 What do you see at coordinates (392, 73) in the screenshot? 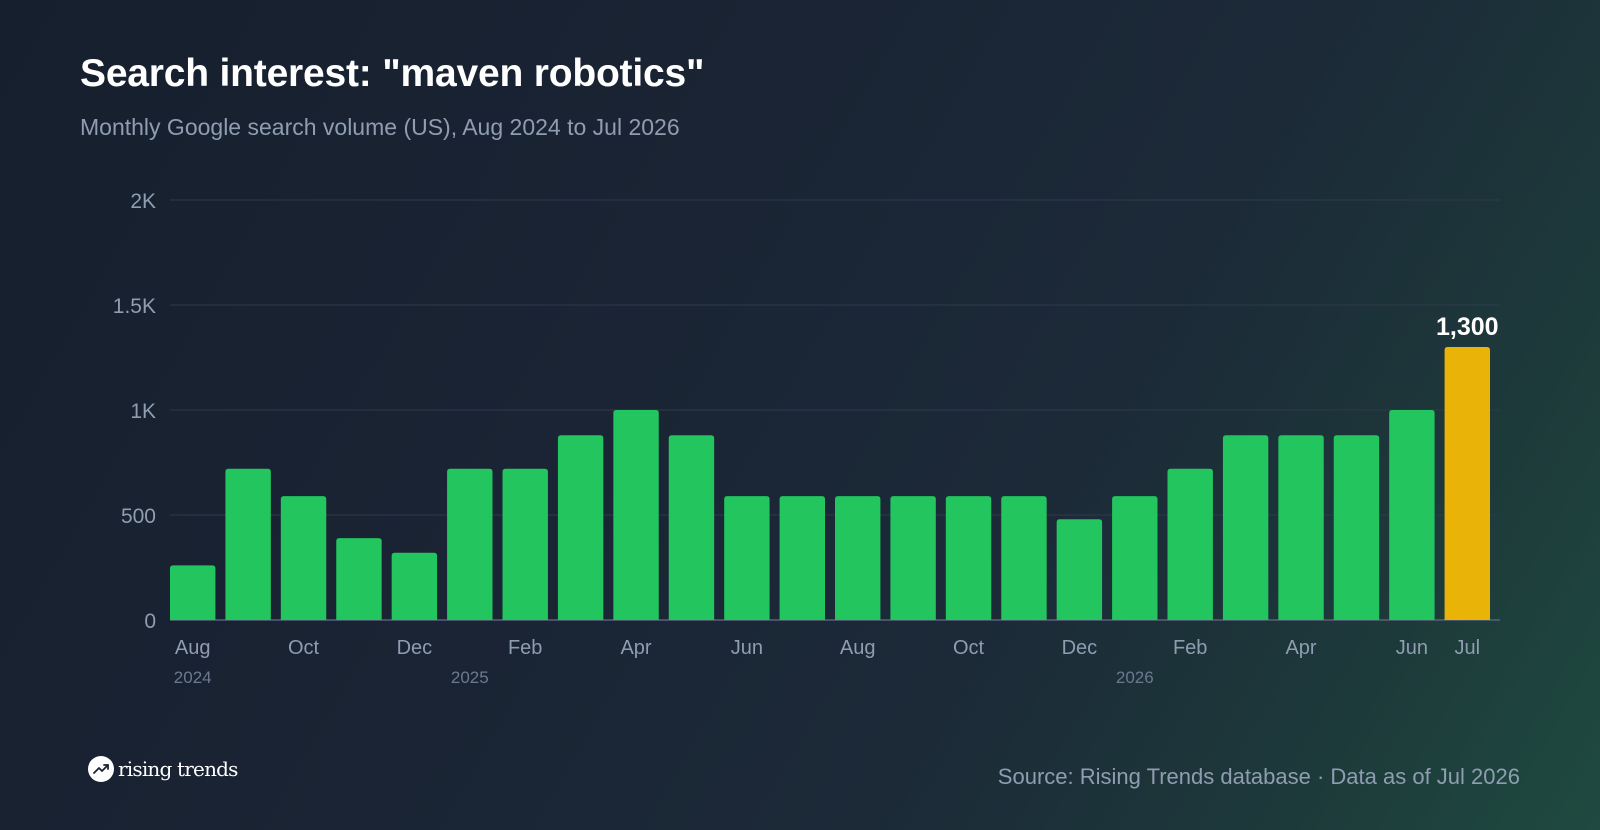
I see `chart-title: Search interest: "maven robotics"` at bounding box center [392, 73].